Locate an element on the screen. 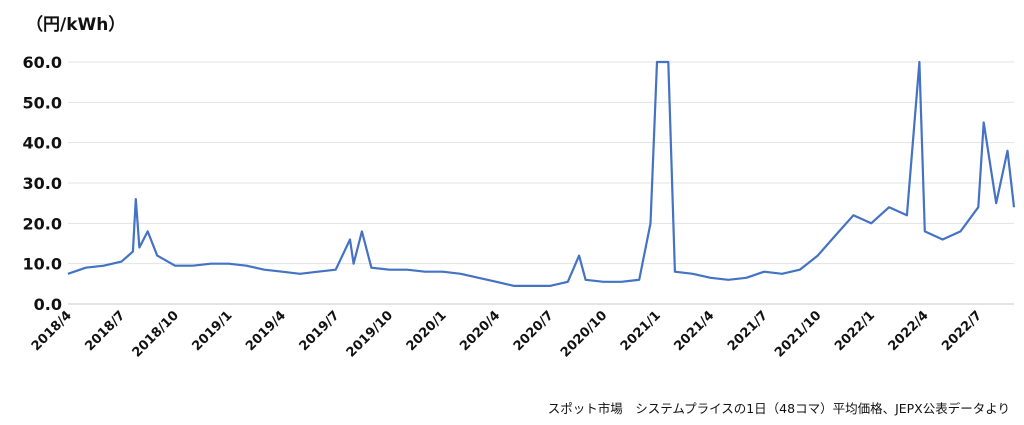  y-tick-label: 60.0 is located at coordinates (42, 62).